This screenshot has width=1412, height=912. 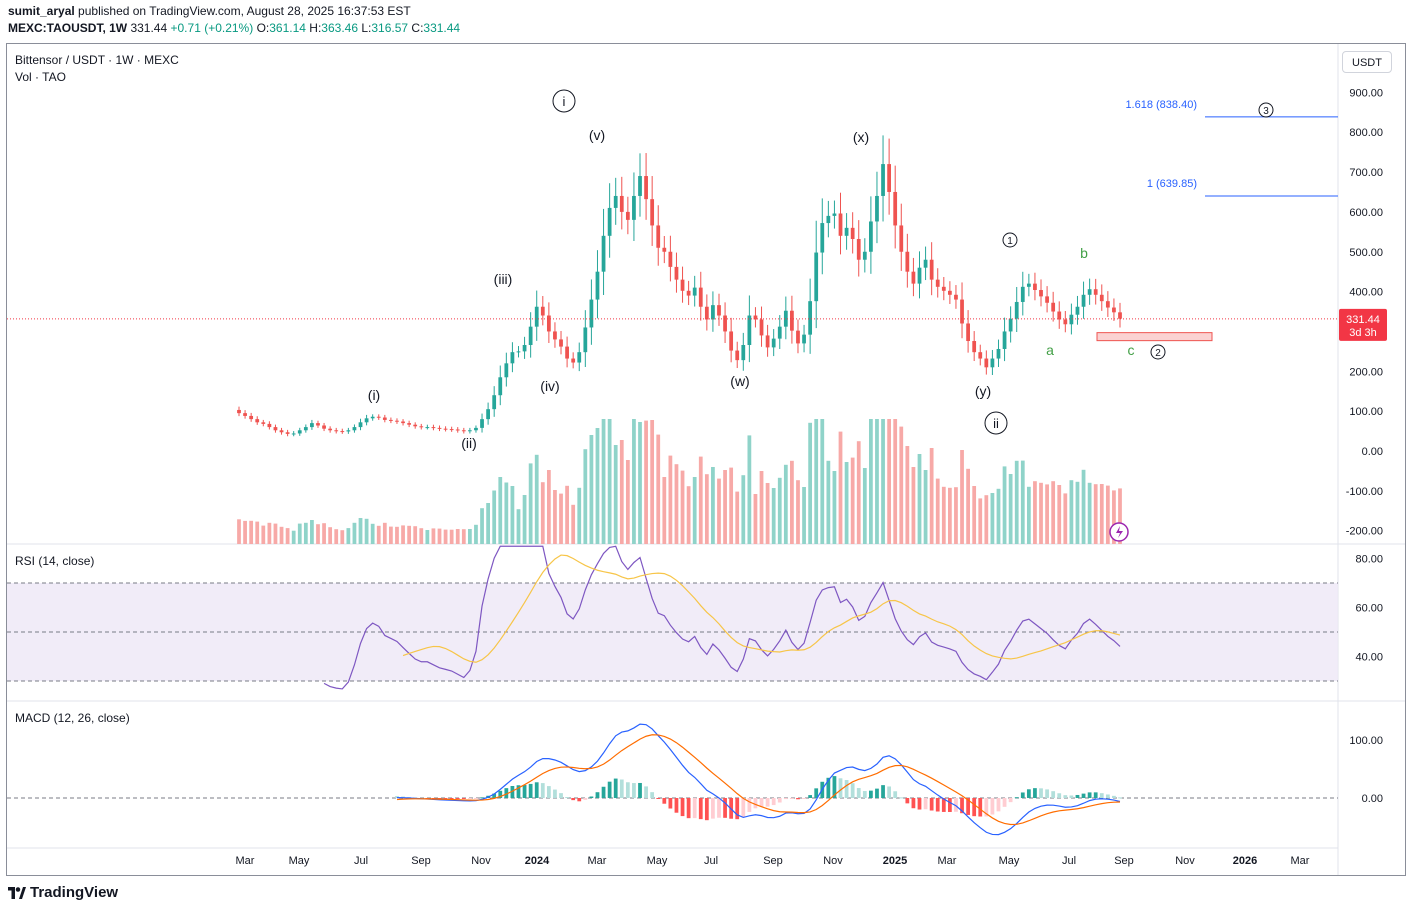 What do you see at coordinates (1366, 133) in the screenshot?
I see `price-axis-label: 800.00` at bounding box center [1366, 133].